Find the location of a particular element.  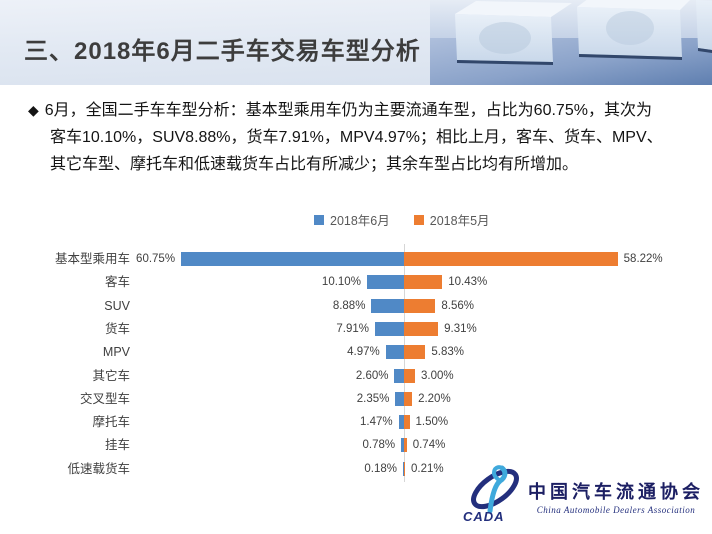

legend-swatch-may is located at coordinates (418, 219).